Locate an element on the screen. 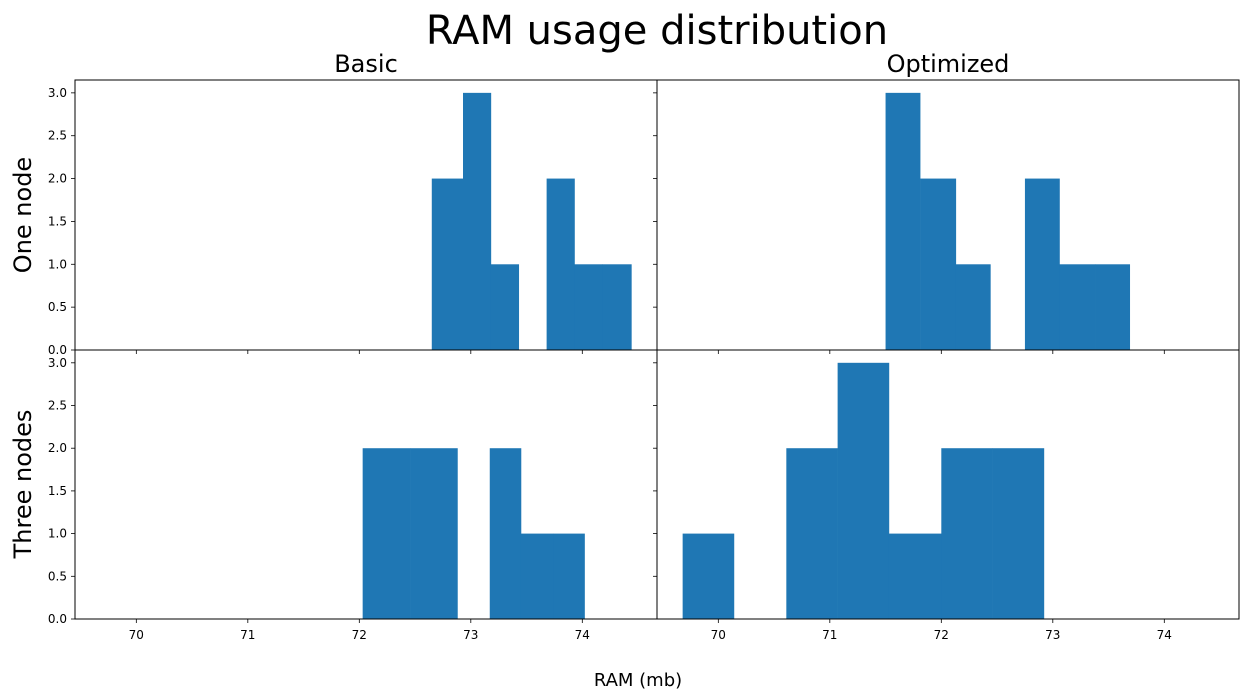 This screenshot has height=699, width=1247. row-label-three-nodes: Three nodes is located at coordinates (23, 485).